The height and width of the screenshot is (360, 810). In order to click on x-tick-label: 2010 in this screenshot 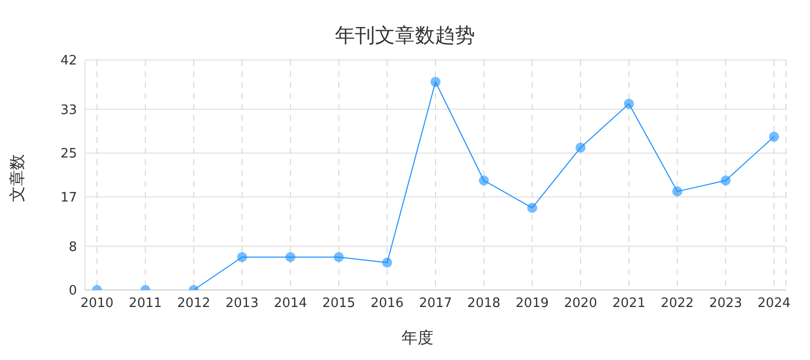, I will do `click(97, 304)`.